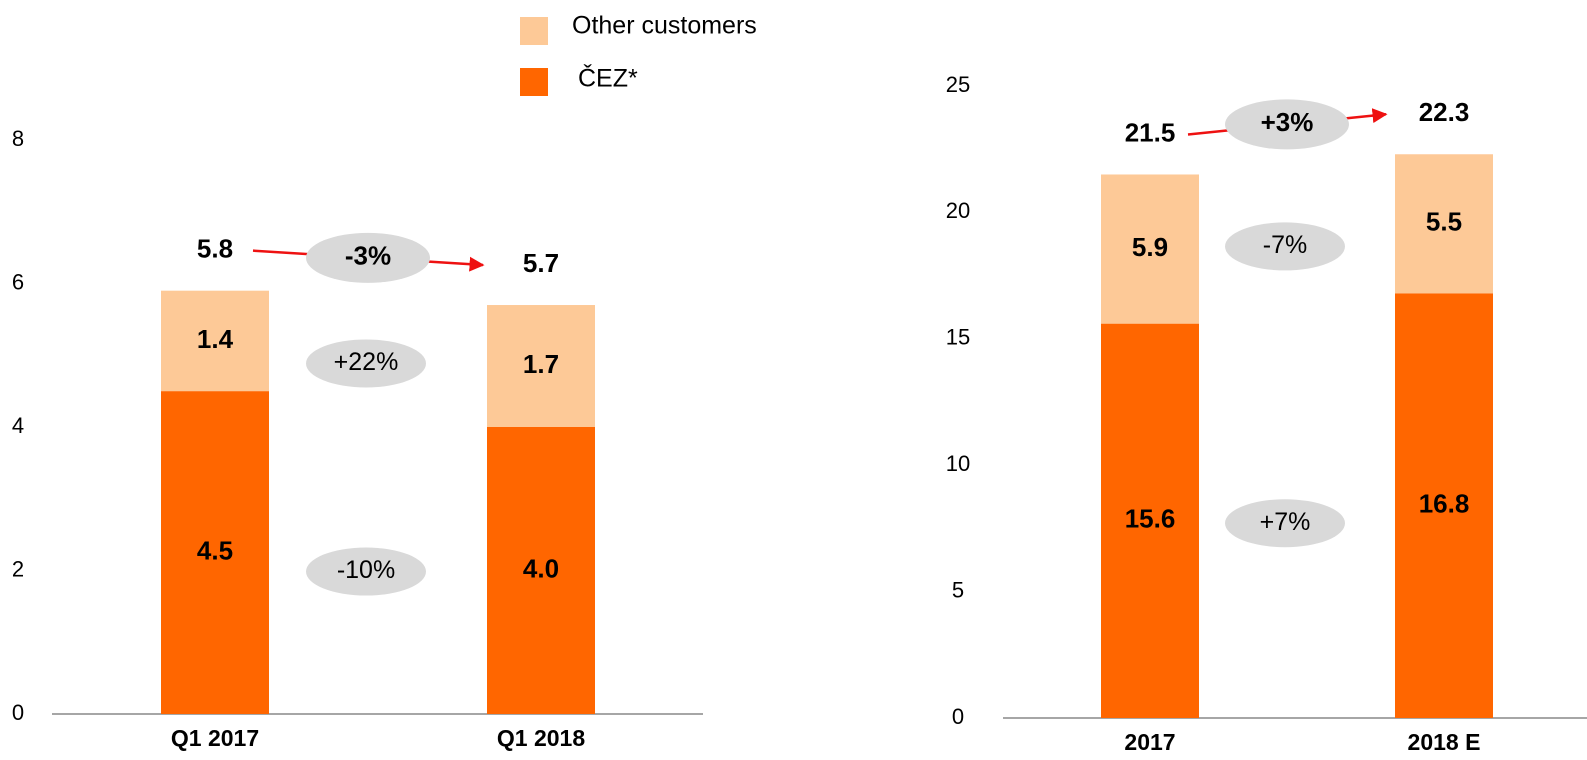 The image size is (1587, 760). What do you see at coordinates (958, 463) in the screenshot?
I see `y-tick-label: 10` at bounding box center [958, 463].